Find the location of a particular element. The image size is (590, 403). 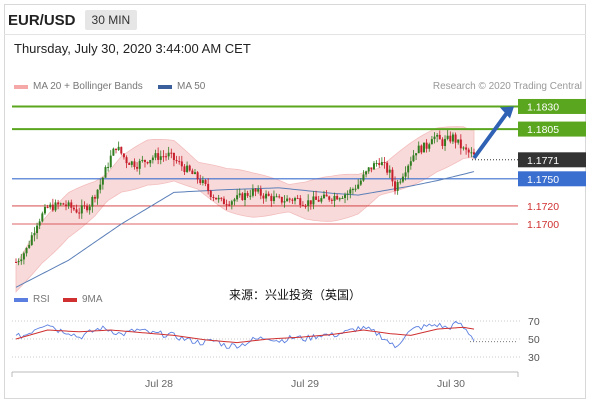

rsi-line is located at coordinates (245, 334).